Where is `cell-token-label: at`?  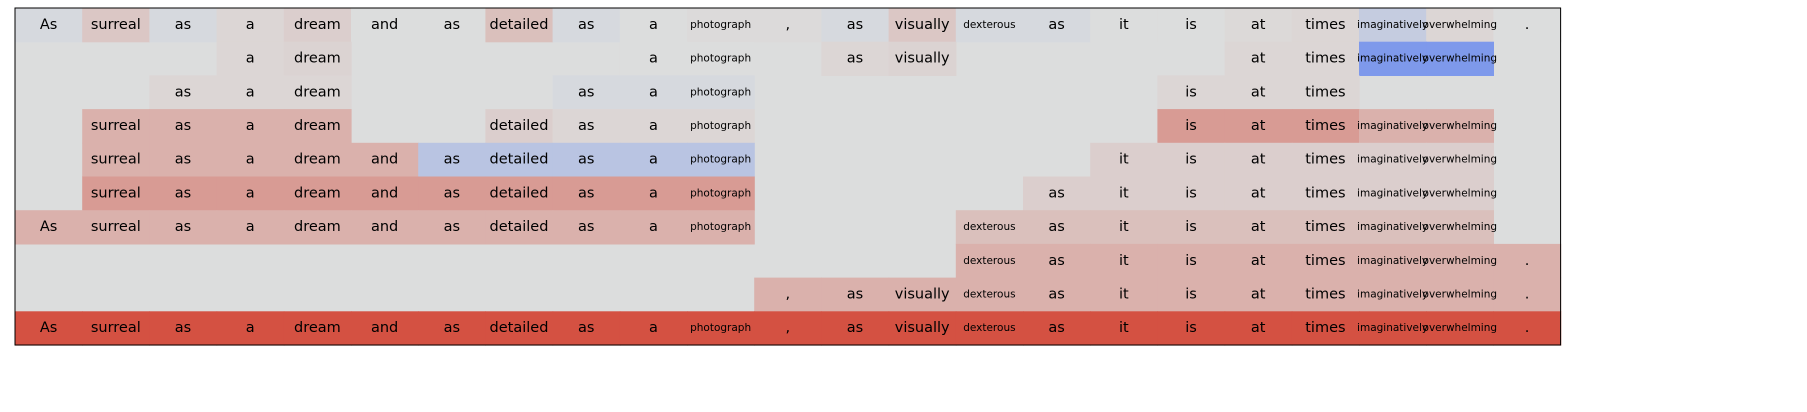
cell-token-label: at is located at coordinates (1258, 294).